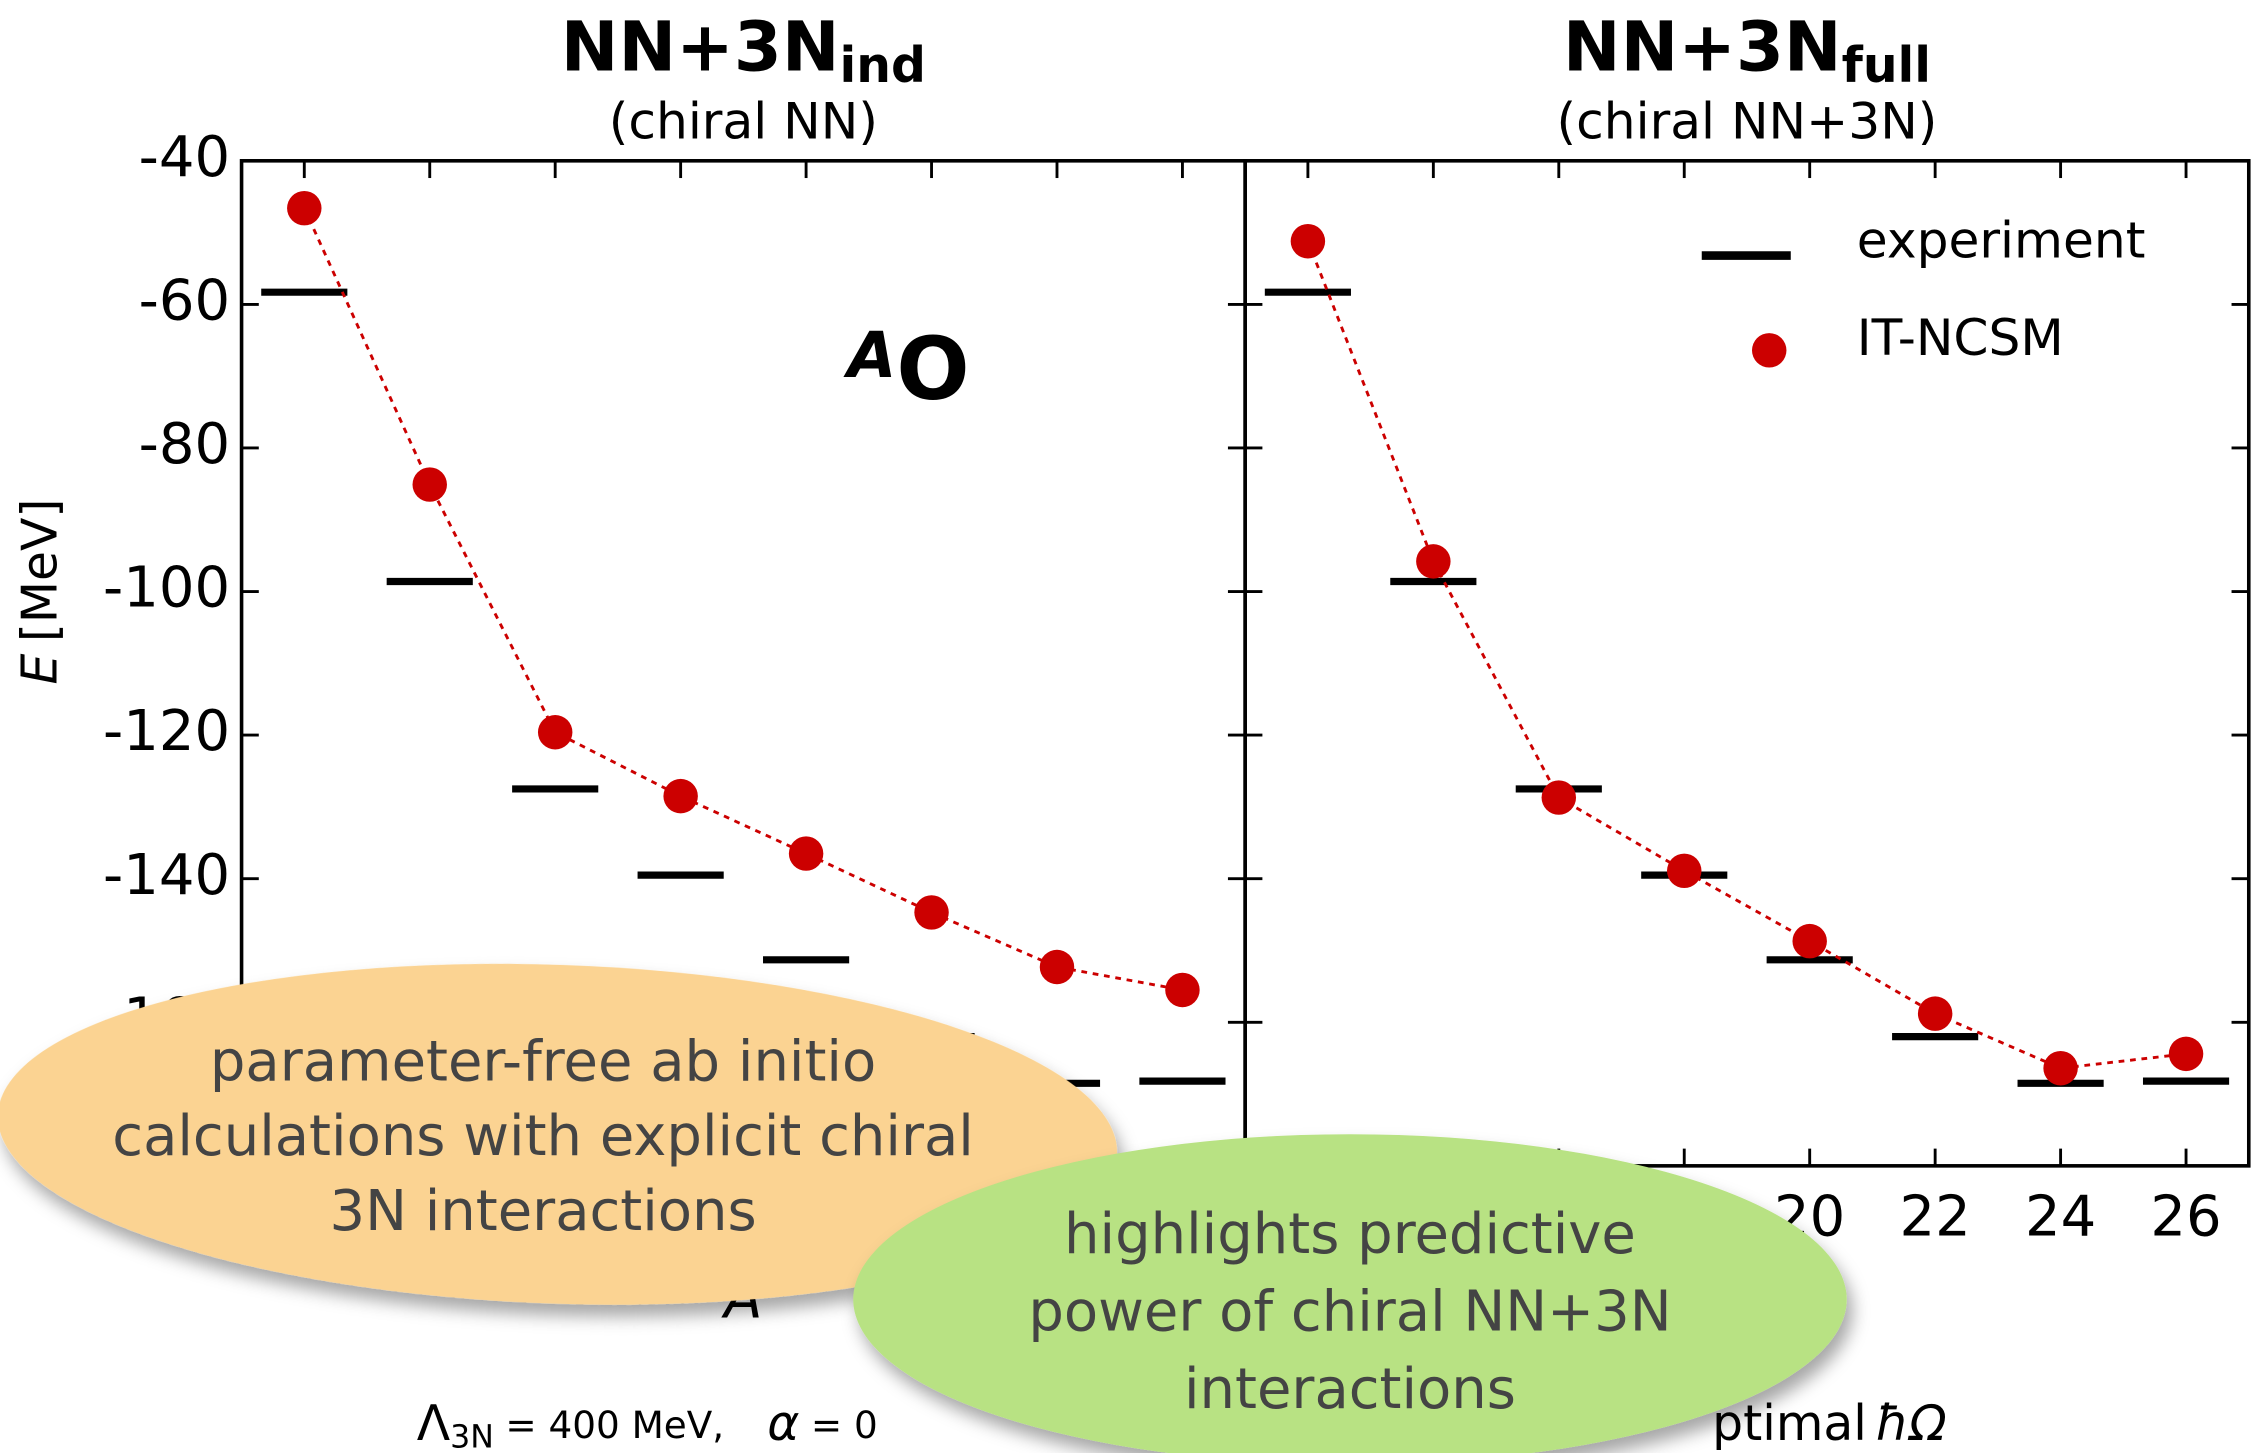 This screenshot has height=1453, width=2252. I want to click on y-label-var: E, so click(39, 668).